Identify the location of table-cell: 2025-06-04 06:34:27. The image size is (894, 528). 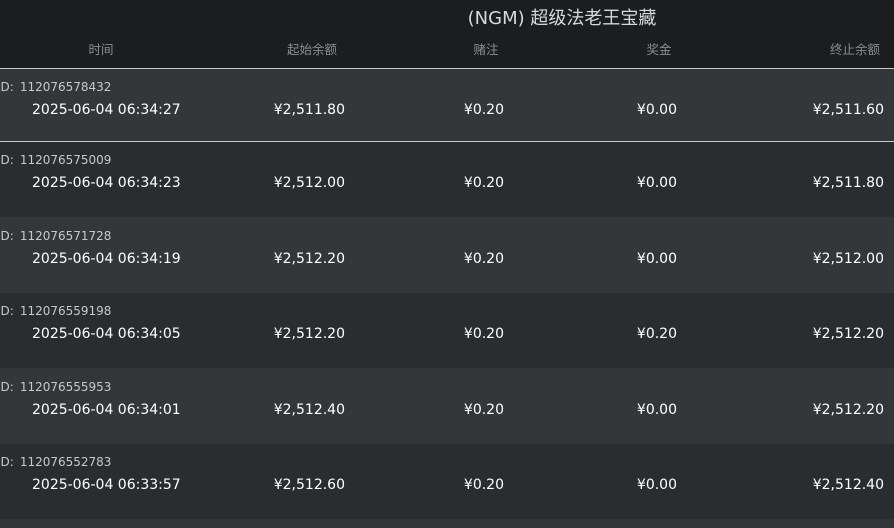
(106, 110).